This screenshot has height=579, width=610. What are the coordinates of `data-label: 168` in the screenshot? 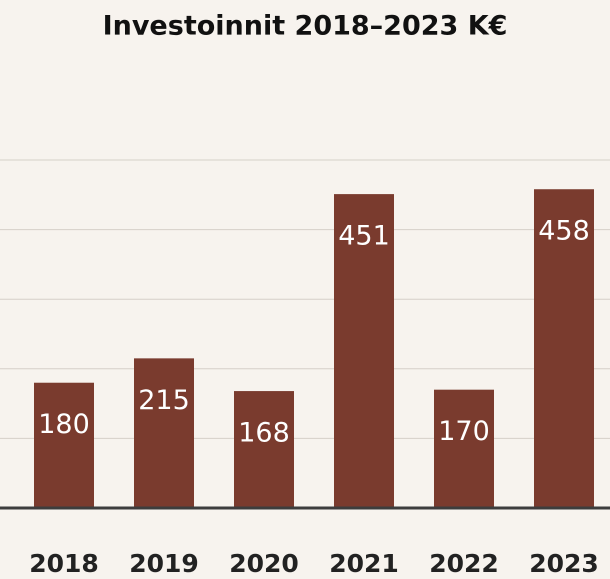 It's located at (264, 433).